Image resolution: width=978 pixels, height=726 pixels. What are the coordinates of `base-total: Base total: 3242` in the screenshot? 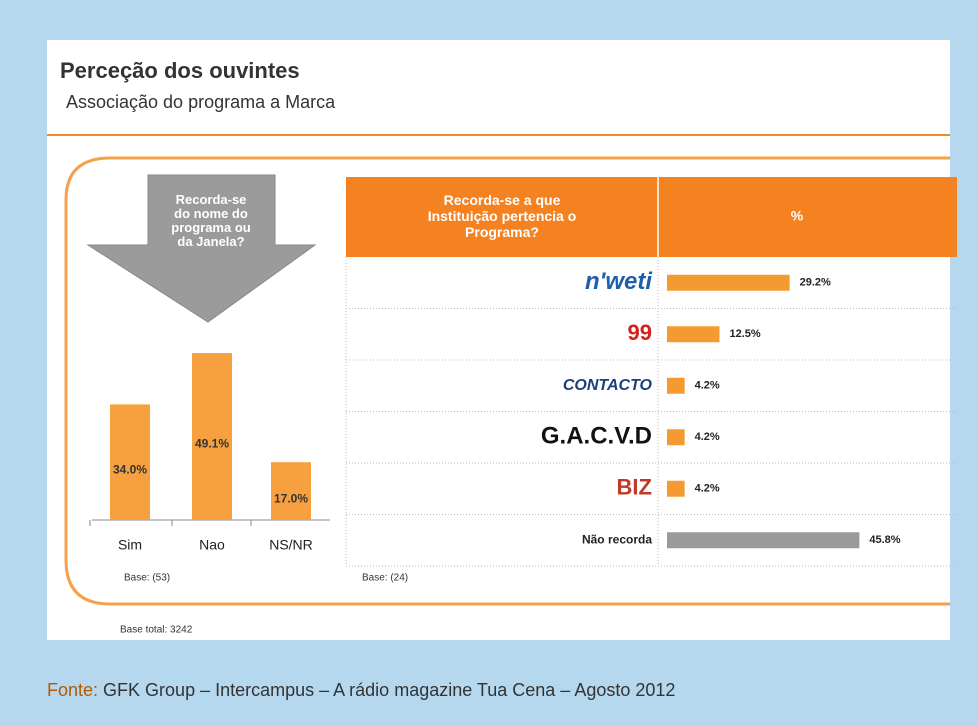 It's located at (156, 630).